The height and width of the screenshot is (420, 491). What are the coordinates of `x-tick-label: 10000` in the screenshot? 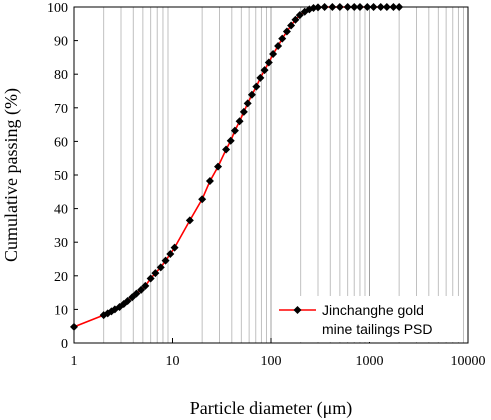 It's located at (468, 361).